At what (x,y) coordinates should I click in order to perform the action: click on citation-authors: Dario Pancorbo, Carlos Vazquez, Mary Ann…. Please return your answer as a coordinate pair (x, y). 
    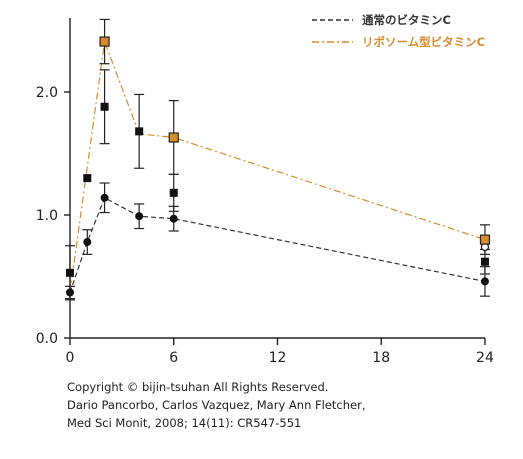
    Looking at the image, I should click on (216, 405).